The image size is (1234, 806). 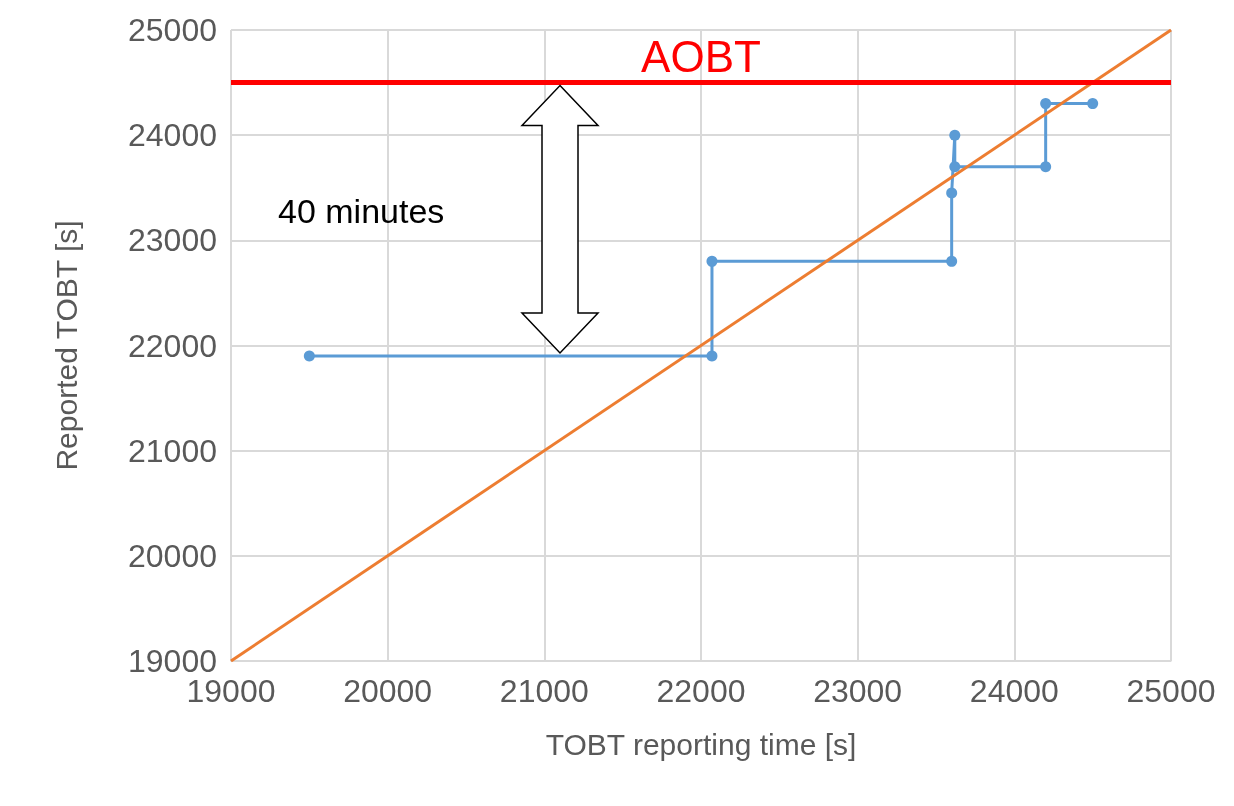 I want to click on y-tick-label: 22000, so click(x=172, y=345).